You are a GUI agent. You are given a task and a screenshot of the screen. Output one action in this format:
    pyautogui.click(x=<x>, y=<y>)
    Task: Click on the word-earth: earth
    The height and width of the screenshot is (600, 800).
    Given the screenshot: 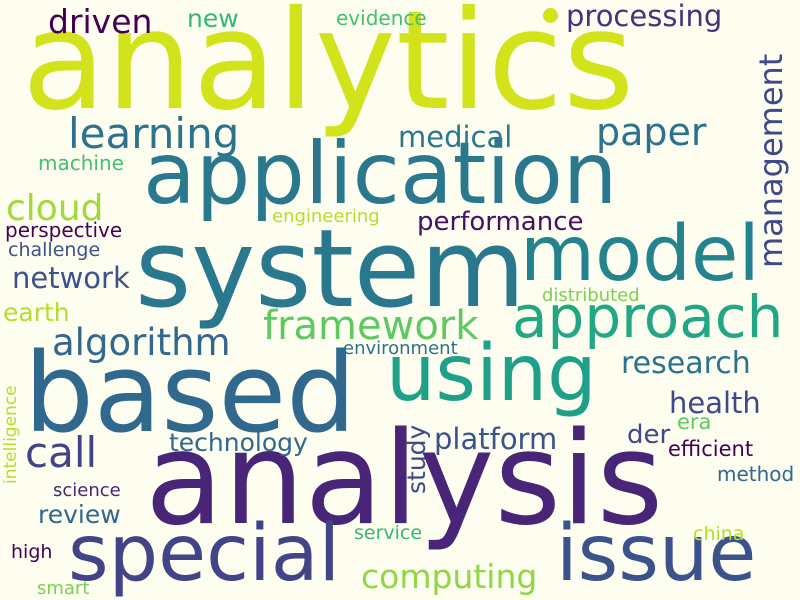 What is the action you would take?
    pyautogui.click(x=36, y=312)
    